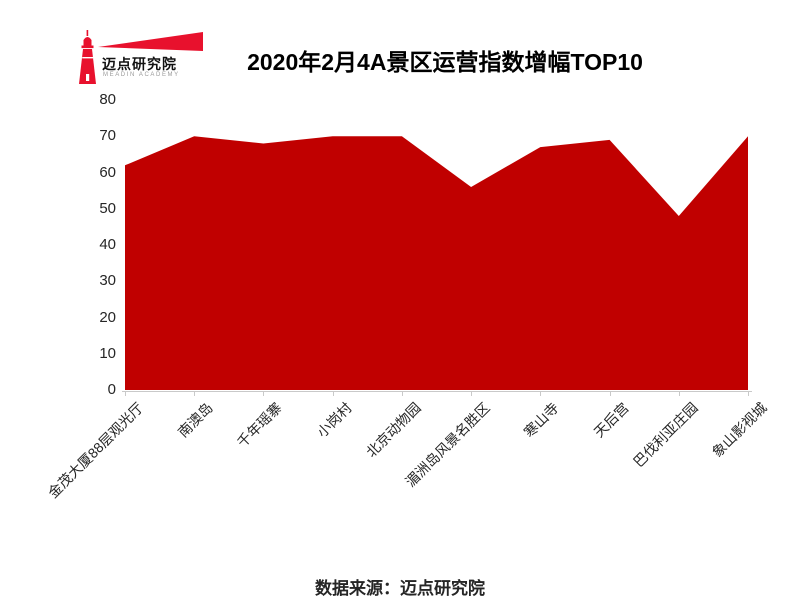 The image size is (800, 612). What do you see at coordinates (150, 41) in the screenshot?
I see `light-beam-shape` at bounding box center [150, 41].